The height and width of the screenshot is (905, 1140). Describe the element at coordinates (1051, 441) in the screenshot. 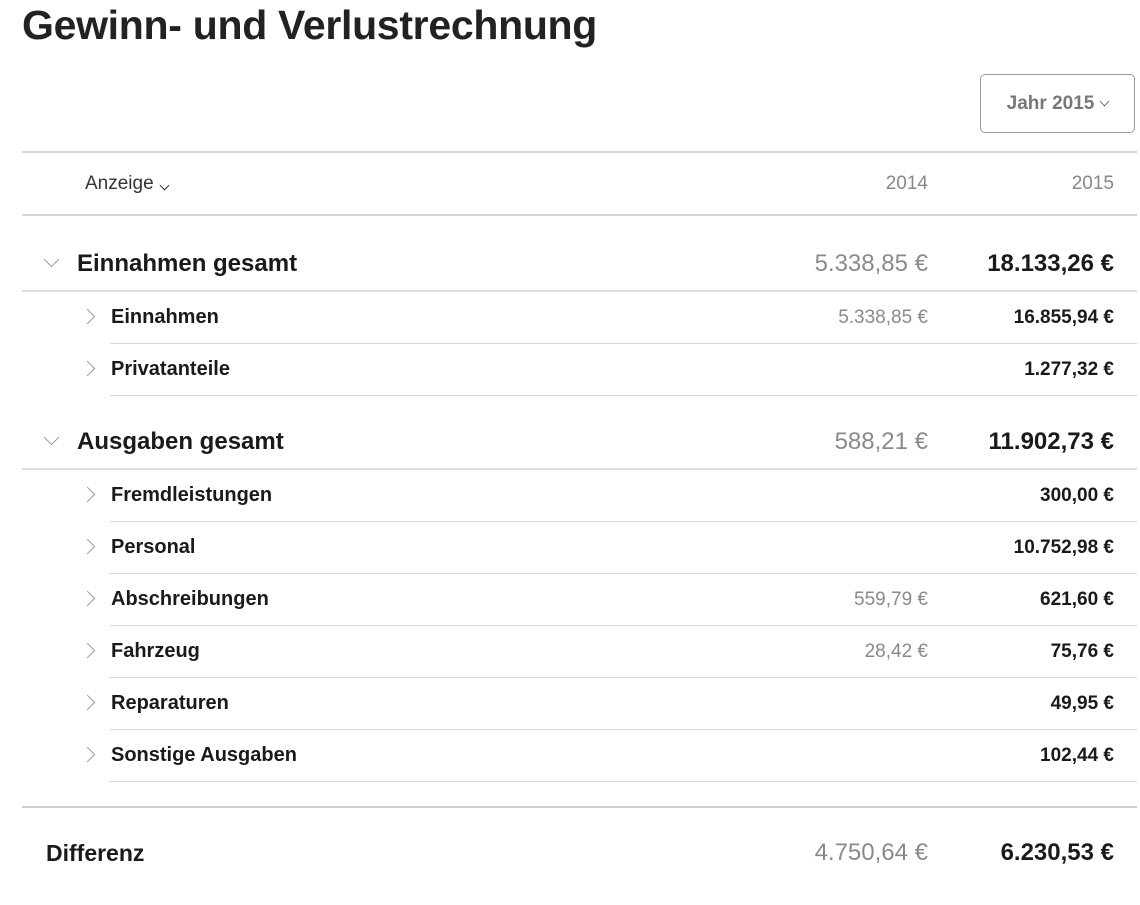

I see `group-value-2015: 11.902,73 €` at that location.